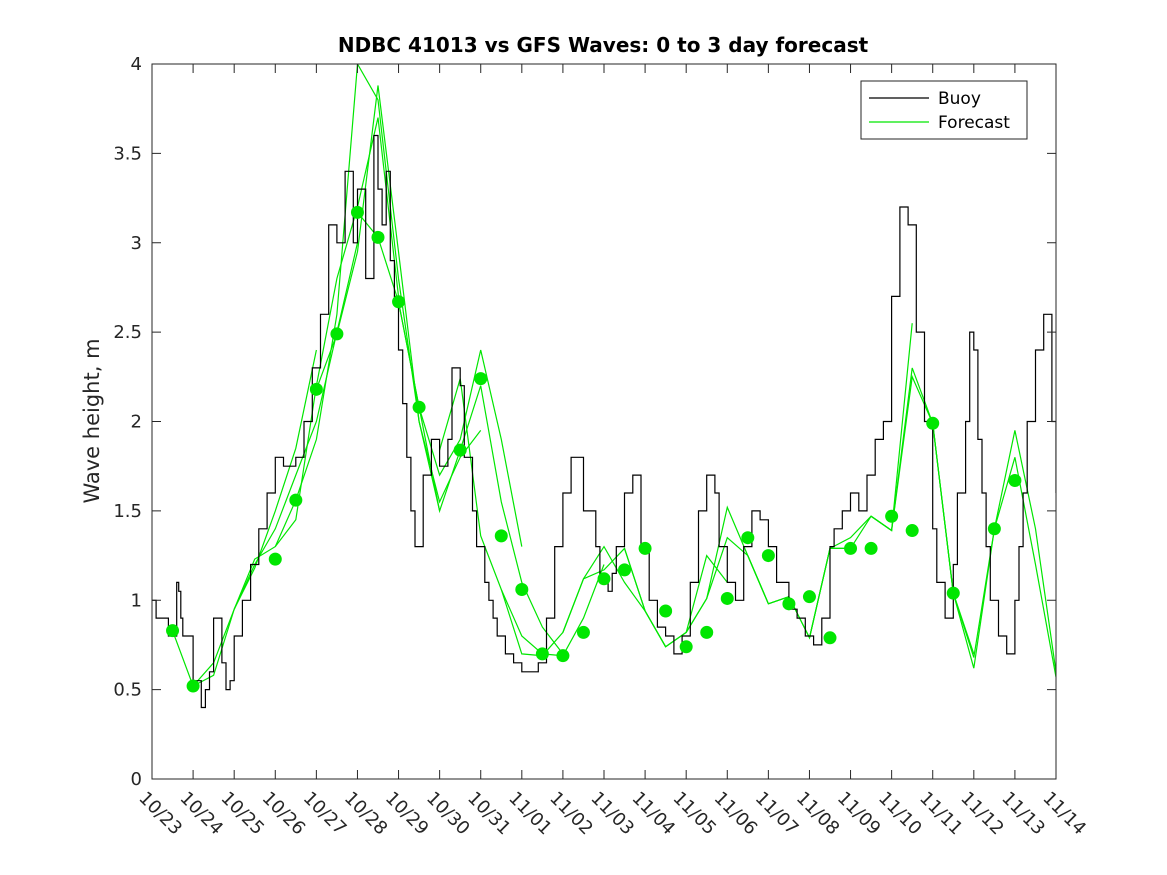  Describe the element at coordinates (127, 690) in the screenshot. I see `y-tick-label: 0.5` at that location.